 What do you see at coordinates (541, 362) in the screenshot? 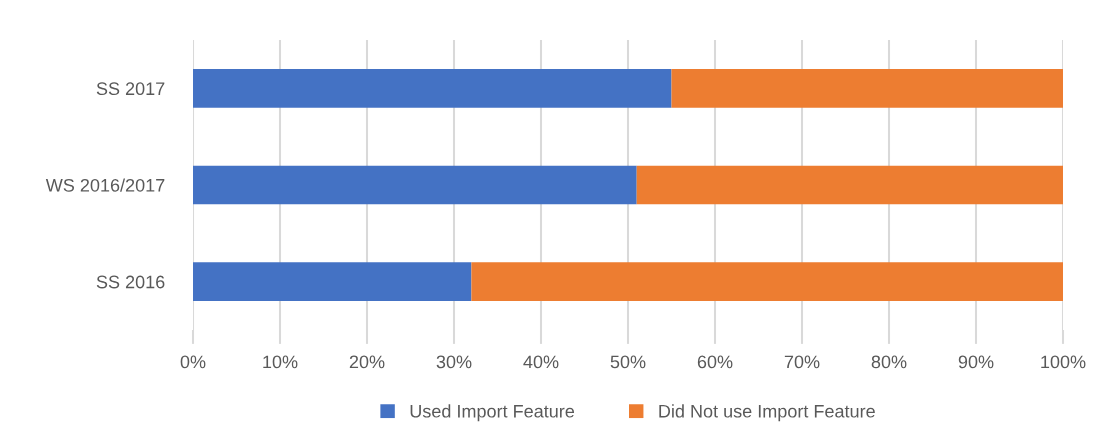
I see `x-tick-label: 40%` at bounding box center [541, 362].